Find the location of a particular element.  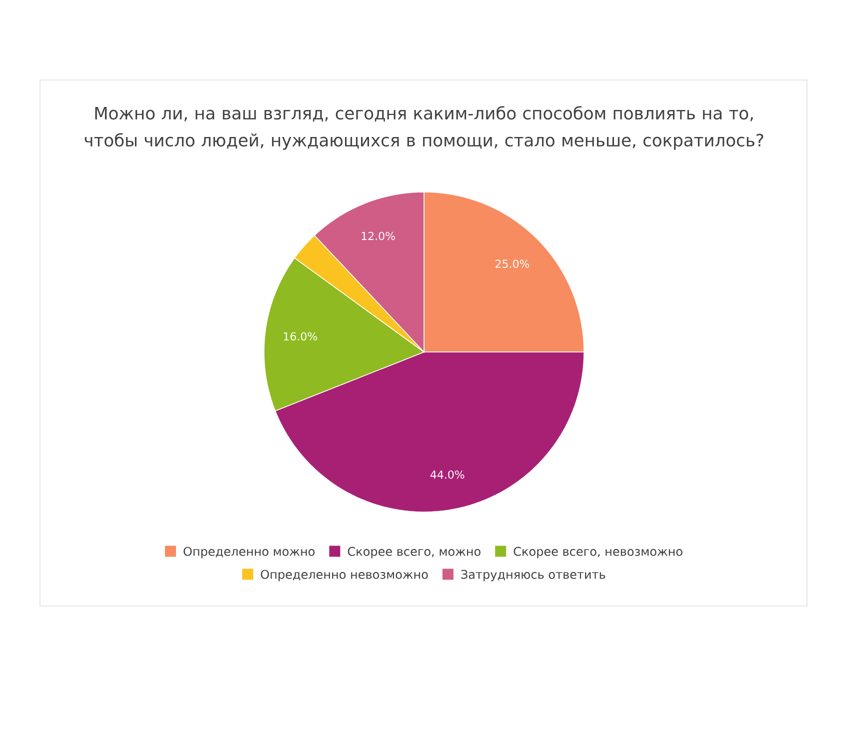

chart-title: Можно ли, на ваш взгляд, сегодня каким-либо способом повлиять на то, чтобы число людей, нуждающихся в помощи, стало меньше, сократилось? is located at coordinates (424, 128).